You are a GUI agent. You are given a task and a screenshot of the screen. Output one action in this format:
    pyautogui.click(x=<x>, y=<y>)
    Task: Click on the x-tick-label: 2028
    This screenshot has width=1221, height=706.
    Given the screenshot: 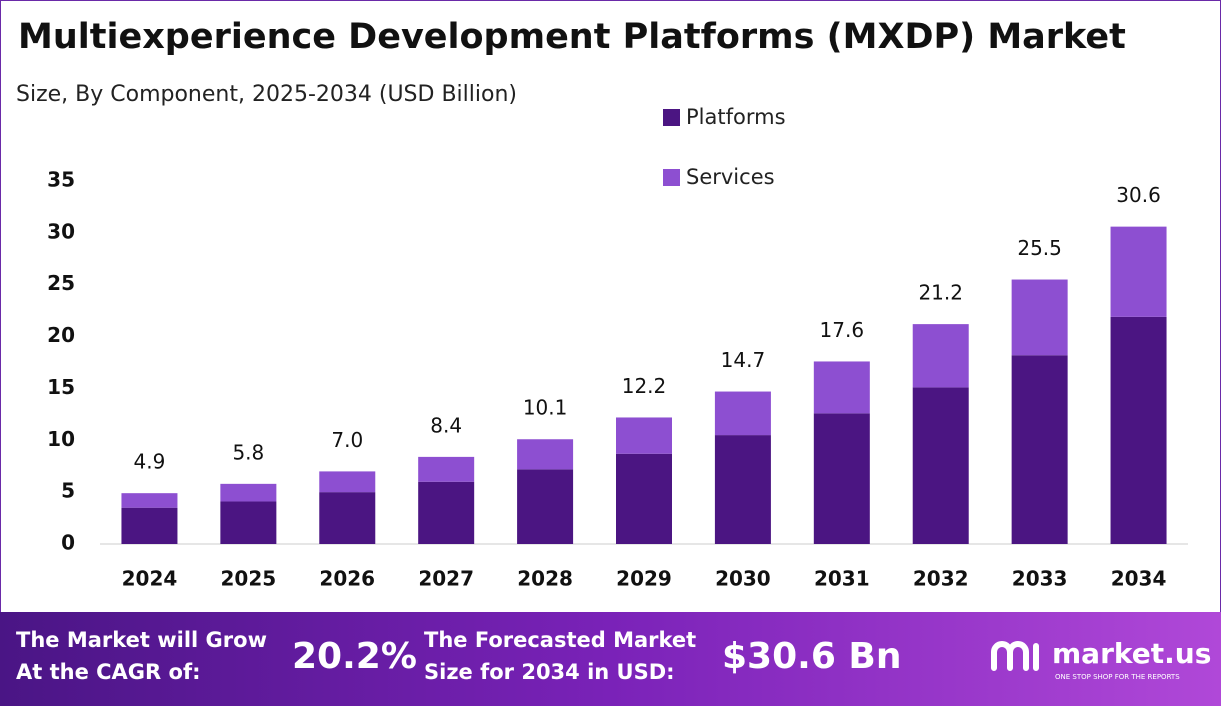 What is the action you would take?
    pyautogui.click(x=545, y=579)
    